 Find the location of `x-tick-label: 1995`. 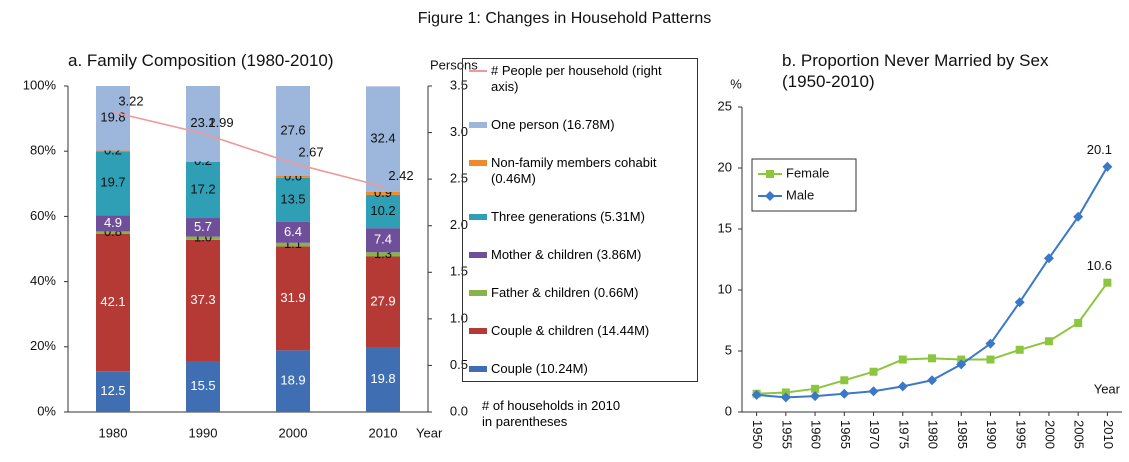

x-tick-label: 1995 is located at coordinates (1020, 434).